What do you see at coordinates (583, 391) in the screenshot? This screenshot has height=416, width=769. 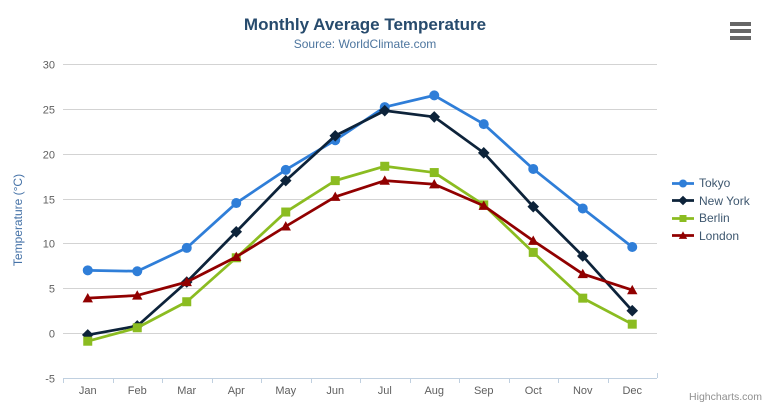 I see `x-axis-label: Nov` at bounding box center [583, 391].